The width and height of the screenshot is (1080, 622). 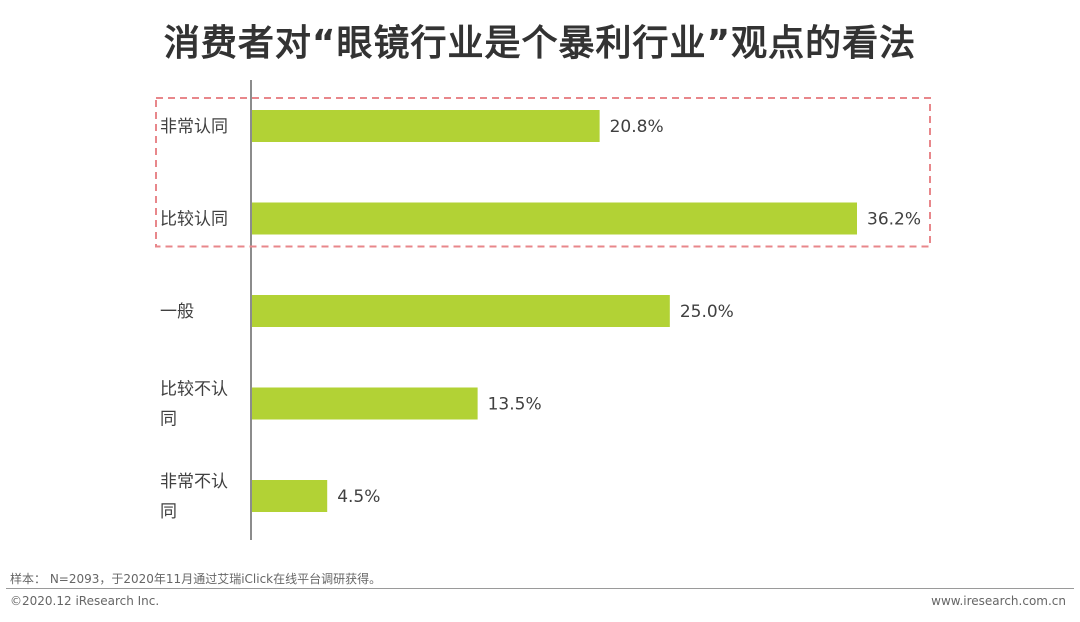 I want to click on category-label: 一般, so click(x=177, y=312).